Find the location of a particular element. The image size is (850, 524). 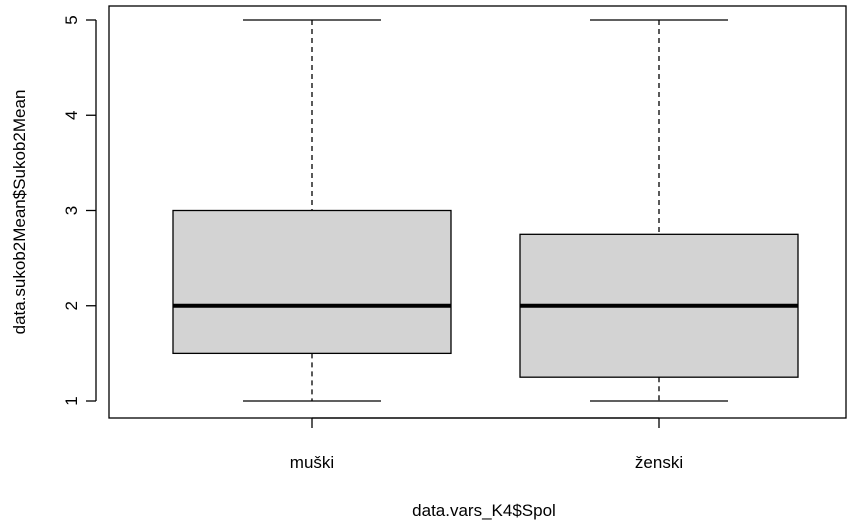

y-tick-label: 4 is located at coordinates (71, 115).